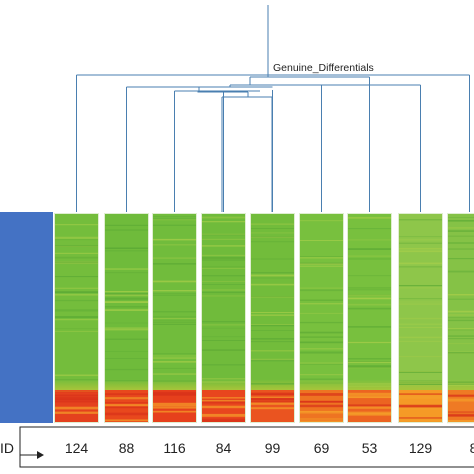 The width and height of the screenshot is (474, 474). What do you see at coordinates (7, 448) in the screenshot?
I see `id-label: ID` at bounding box center [7, 448].